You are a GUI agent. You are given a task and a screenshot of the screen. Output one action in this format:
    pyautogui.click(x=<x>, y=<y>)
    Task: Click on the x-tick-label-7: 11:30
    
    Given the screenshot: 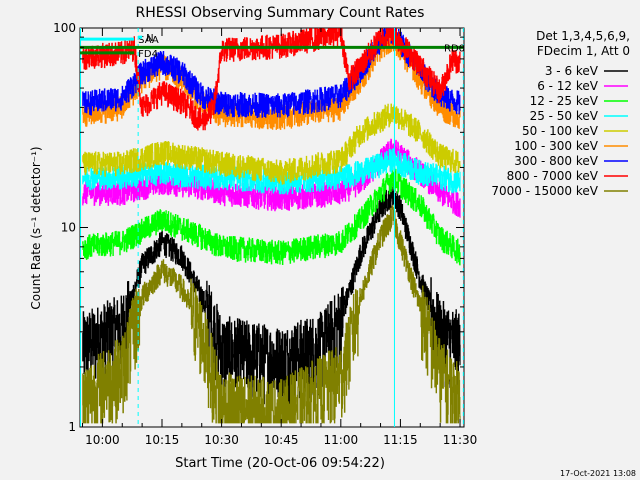 What is the action you would take?
    pyautogui.click(x=460, y=440)
    